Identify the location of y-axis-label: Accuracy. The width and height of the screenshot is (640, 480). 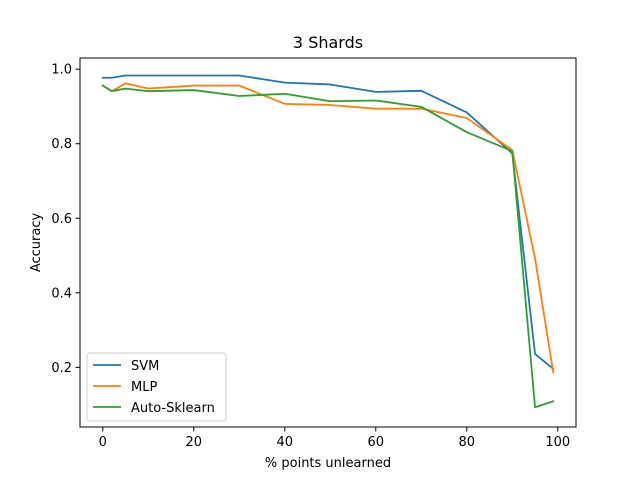
(36, 243).